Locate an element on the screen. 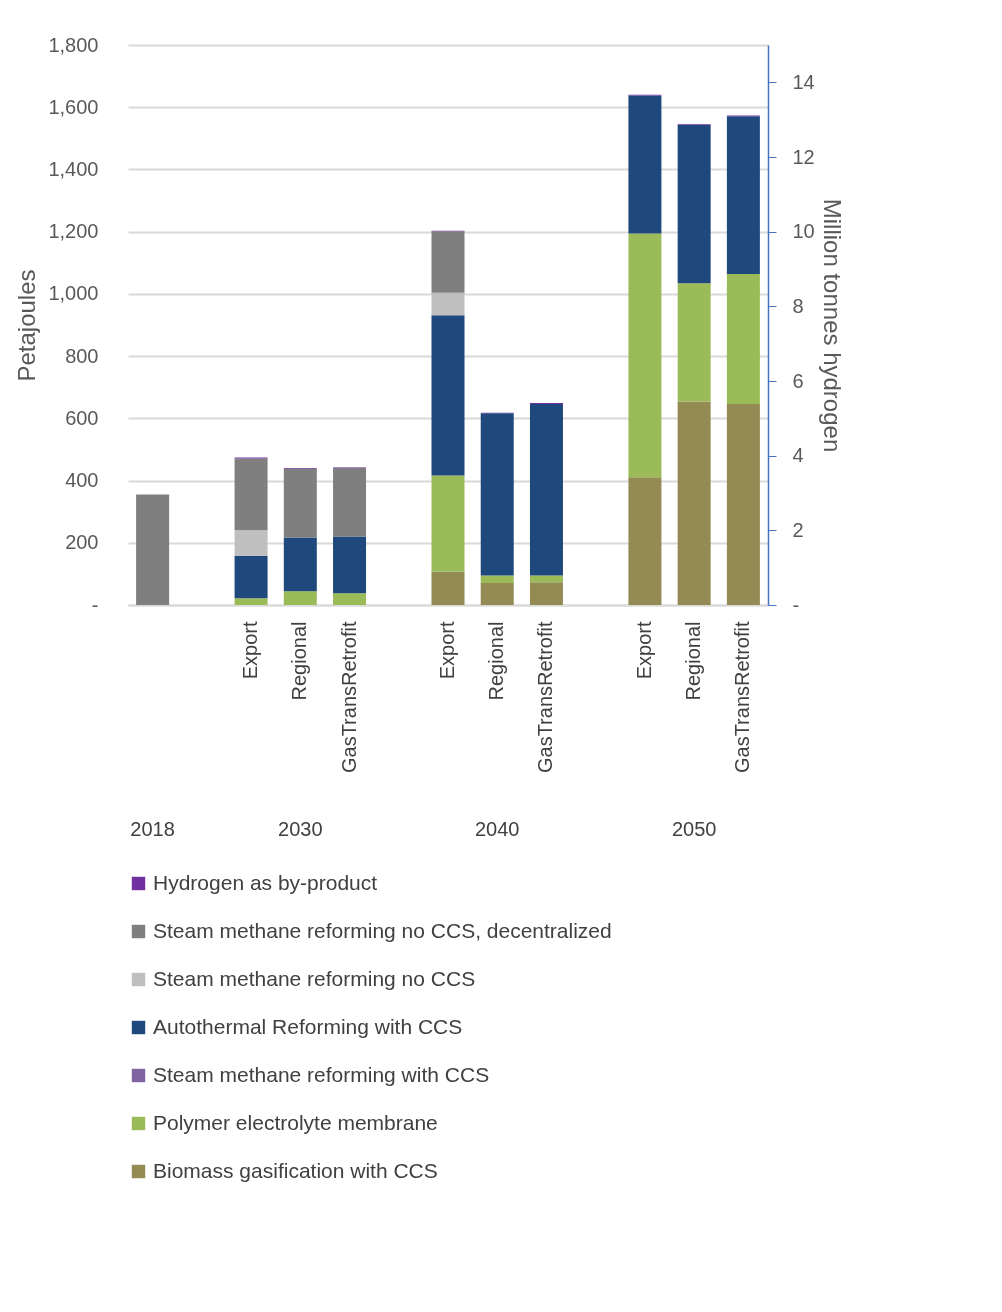  legend-label: Polymer electrolyte membrane is located at coordinates (295, 1122).